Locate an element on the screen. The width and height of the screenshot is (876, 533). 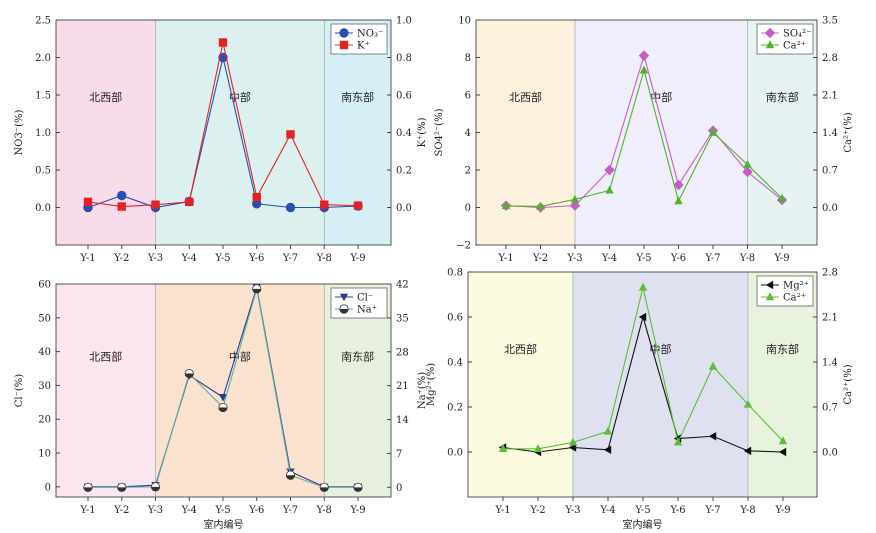
legend-label: Cl⁻ is located at coordinates (365, 298).